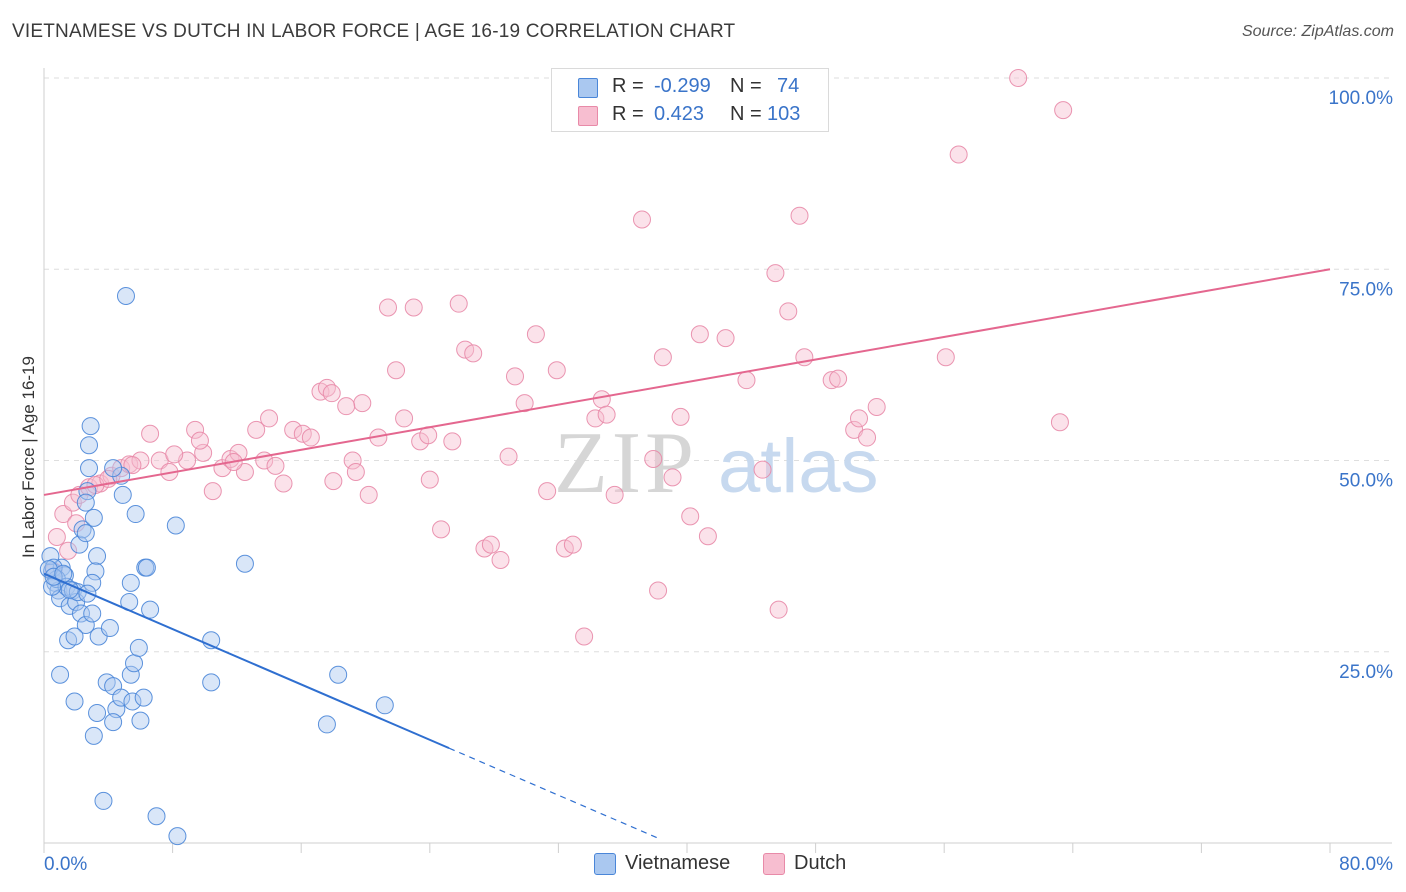  Describe the element at coordinates (679, 114) in the screenshot. I see `legend-r-value-dutch: 0.423` at that location.